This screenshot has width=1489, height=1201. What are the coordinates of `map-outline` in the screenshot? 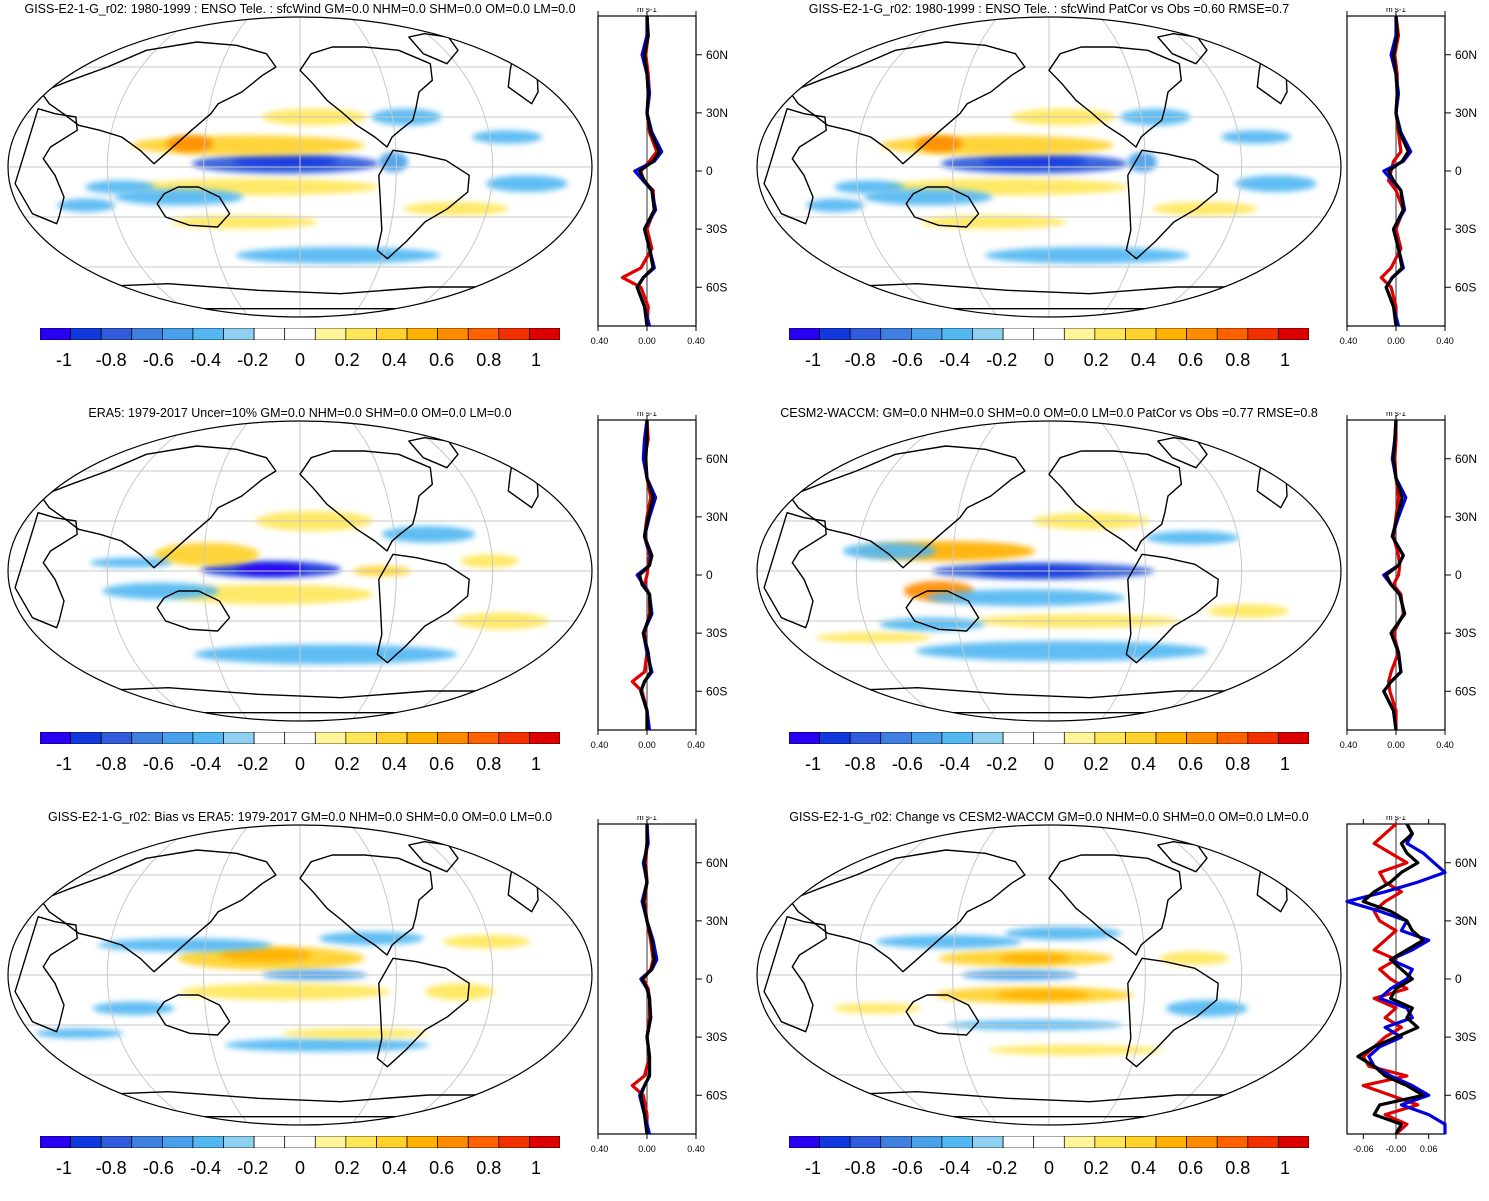 It's located at (300, 975).